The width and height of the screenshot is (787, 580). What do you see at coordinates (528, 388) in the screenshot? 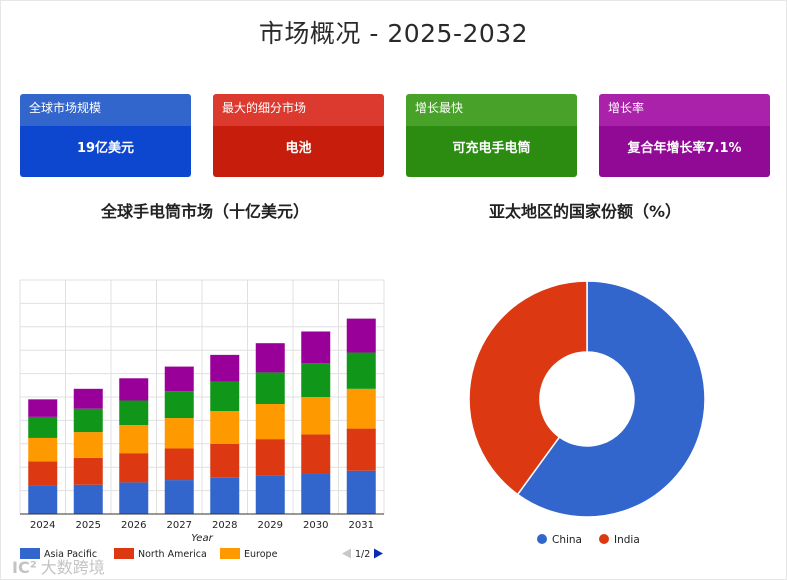
I see `donut-slice-india` at bounding box center [528, 388].